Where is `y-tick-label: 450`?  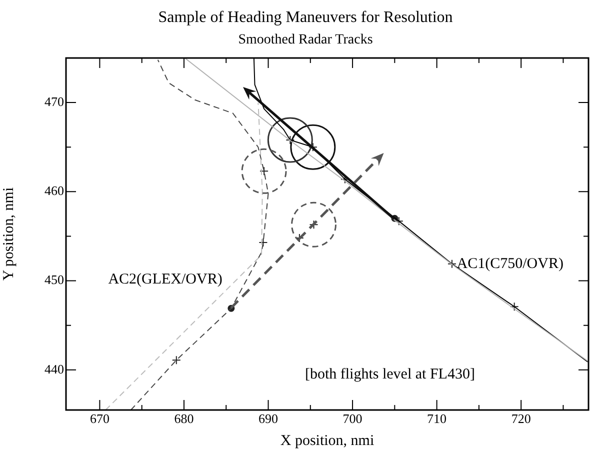
y-tick-label: 450 is located at coordinates (54, 280).